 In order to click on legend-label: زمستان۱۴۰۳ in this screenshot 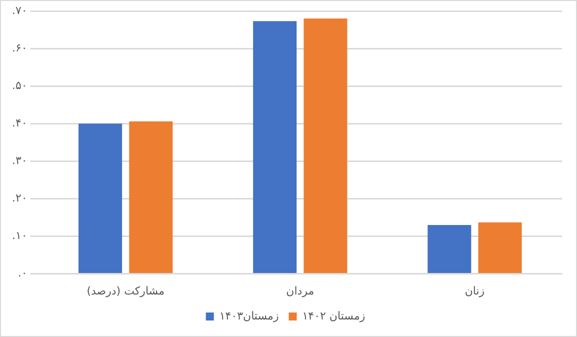, I will do `click(249, 315)`.